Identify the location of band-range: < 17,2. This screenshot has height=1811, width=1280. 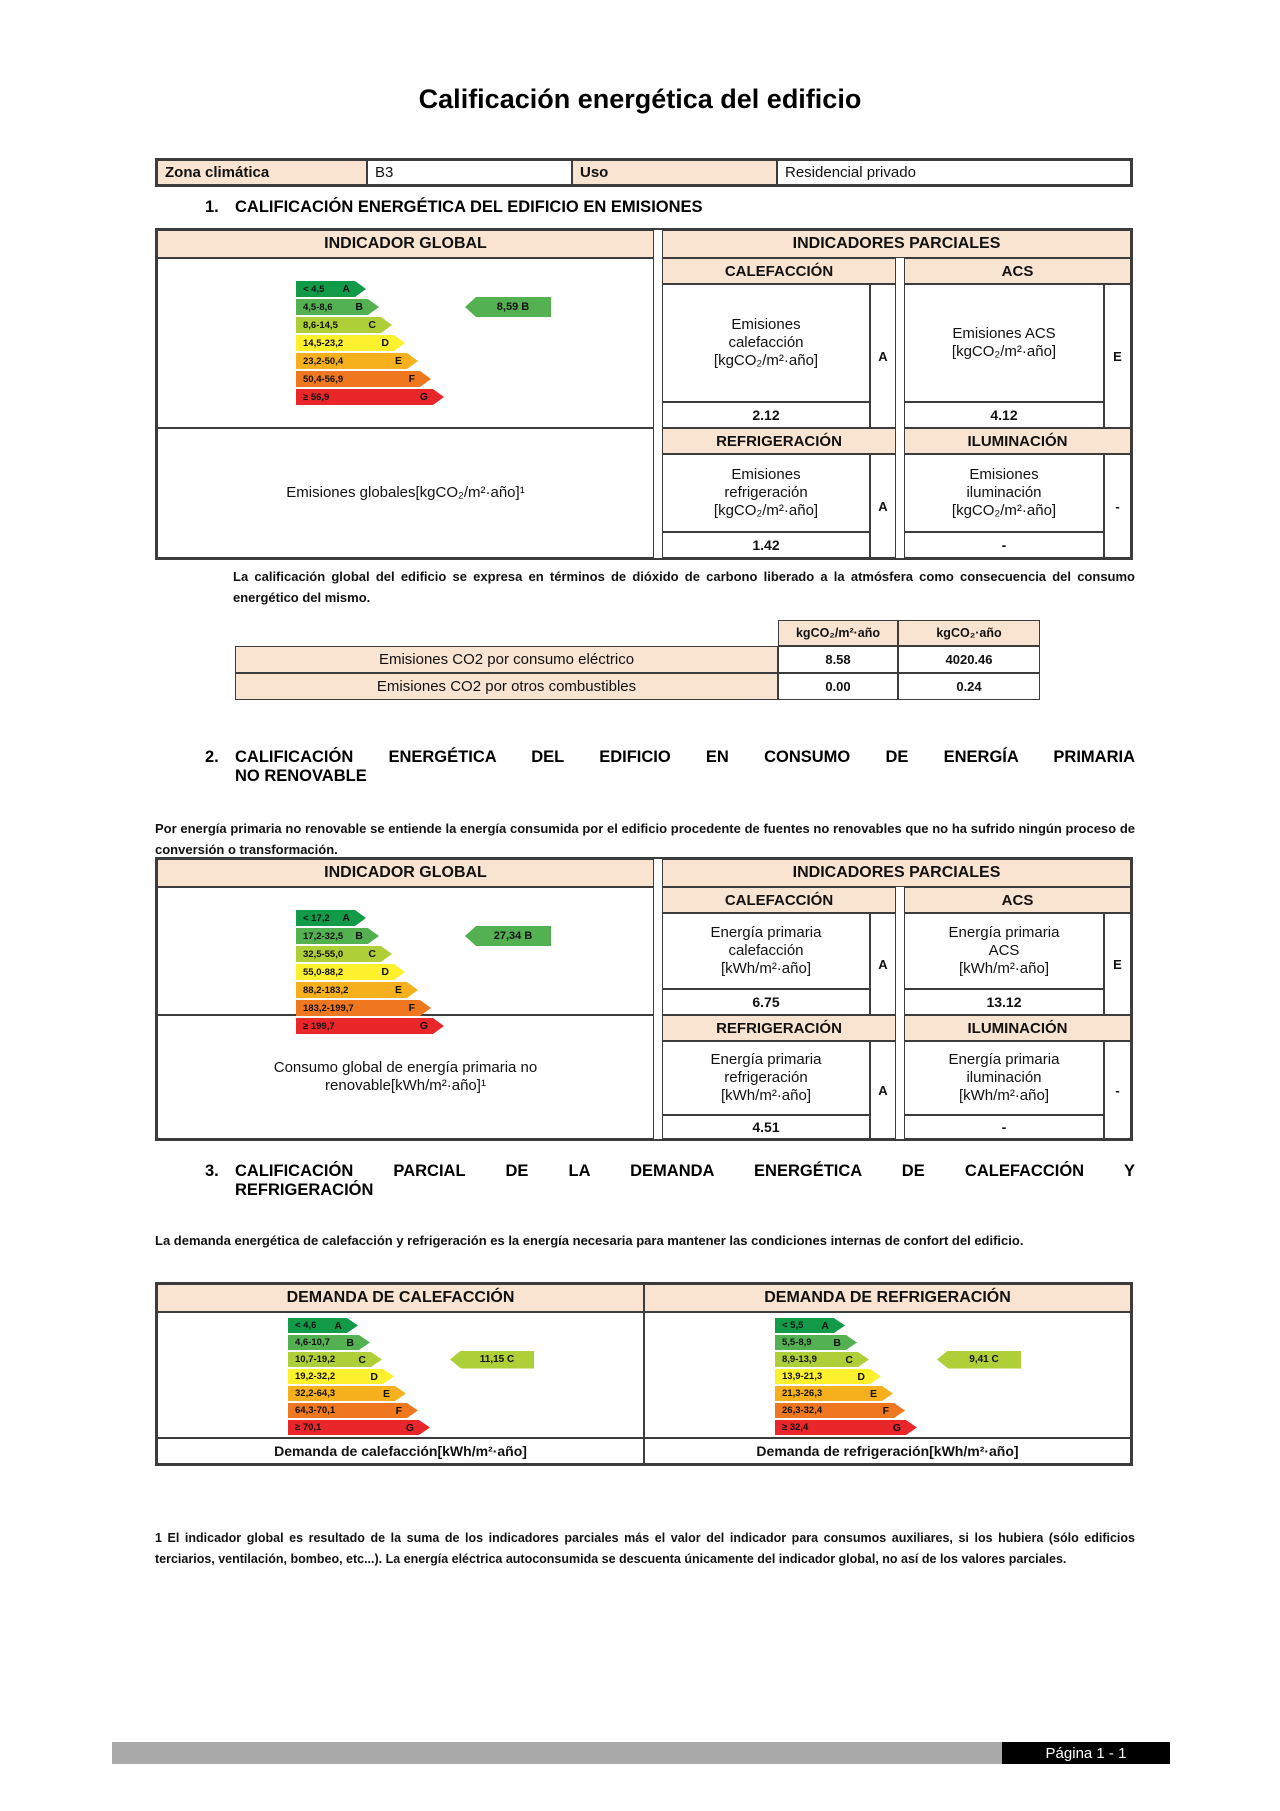
(316, 918).